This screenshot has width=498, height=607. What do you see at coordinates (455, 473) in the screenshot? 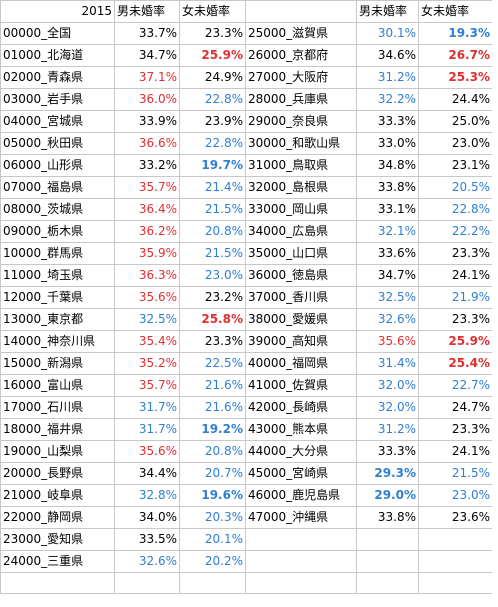
I see `female-rate-cell: 21.5%` at bounding box center [455, 473].